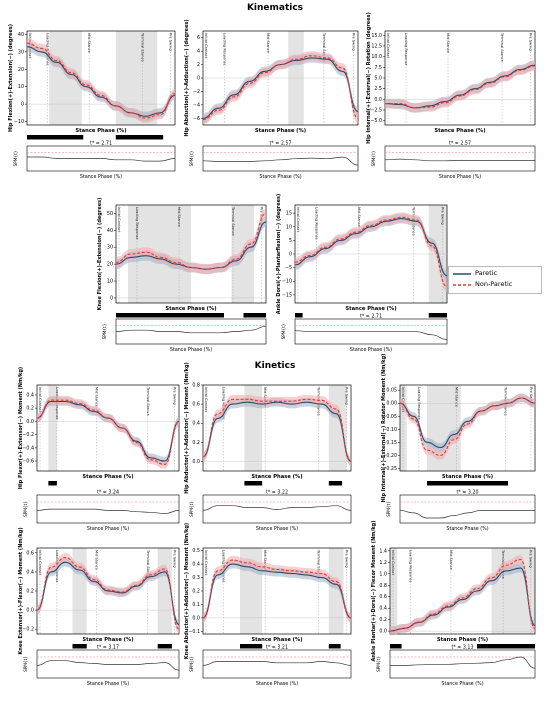 Image resolution: width=550 pixels, height=715 pixels. Describe the element at coordinates (389, 443) in the screenshot. I see `hip-ie-moment-ytick-label: −0.15` at that location.